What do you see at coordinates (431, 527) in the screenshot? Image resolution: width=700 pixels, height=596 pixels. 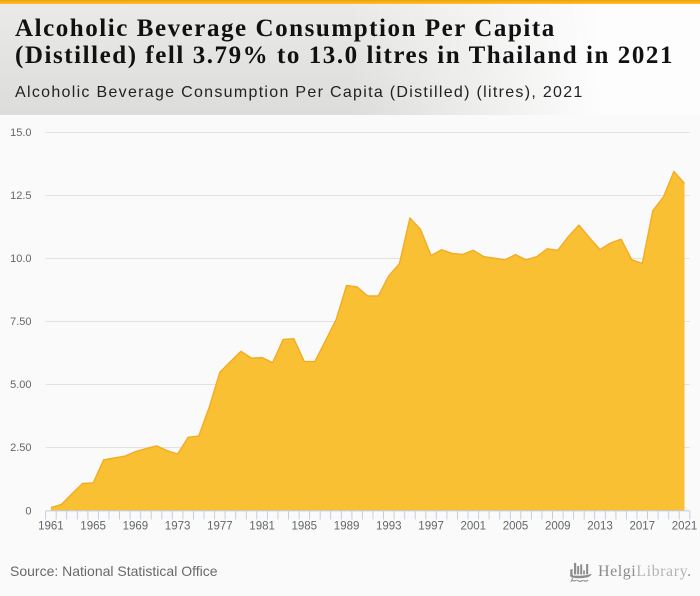 I see `svg-text: 1997` at bounding box center [431, 527].